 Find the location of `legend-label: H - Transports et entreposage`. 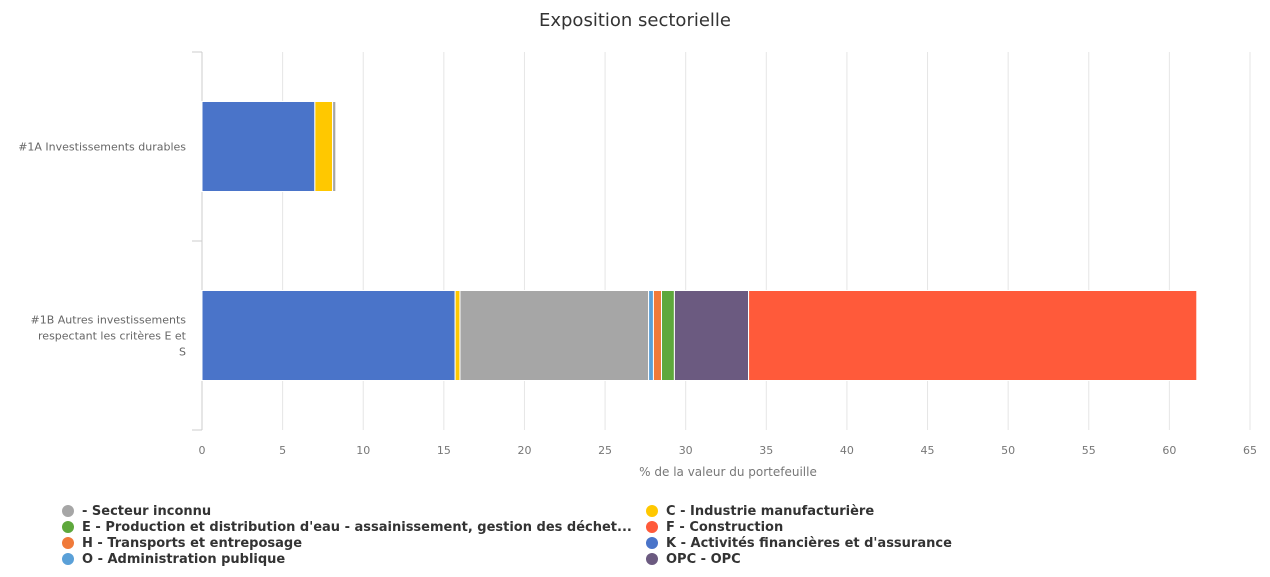

legend-label: H - Transports et entreposage is located at coordinates (192, 543).